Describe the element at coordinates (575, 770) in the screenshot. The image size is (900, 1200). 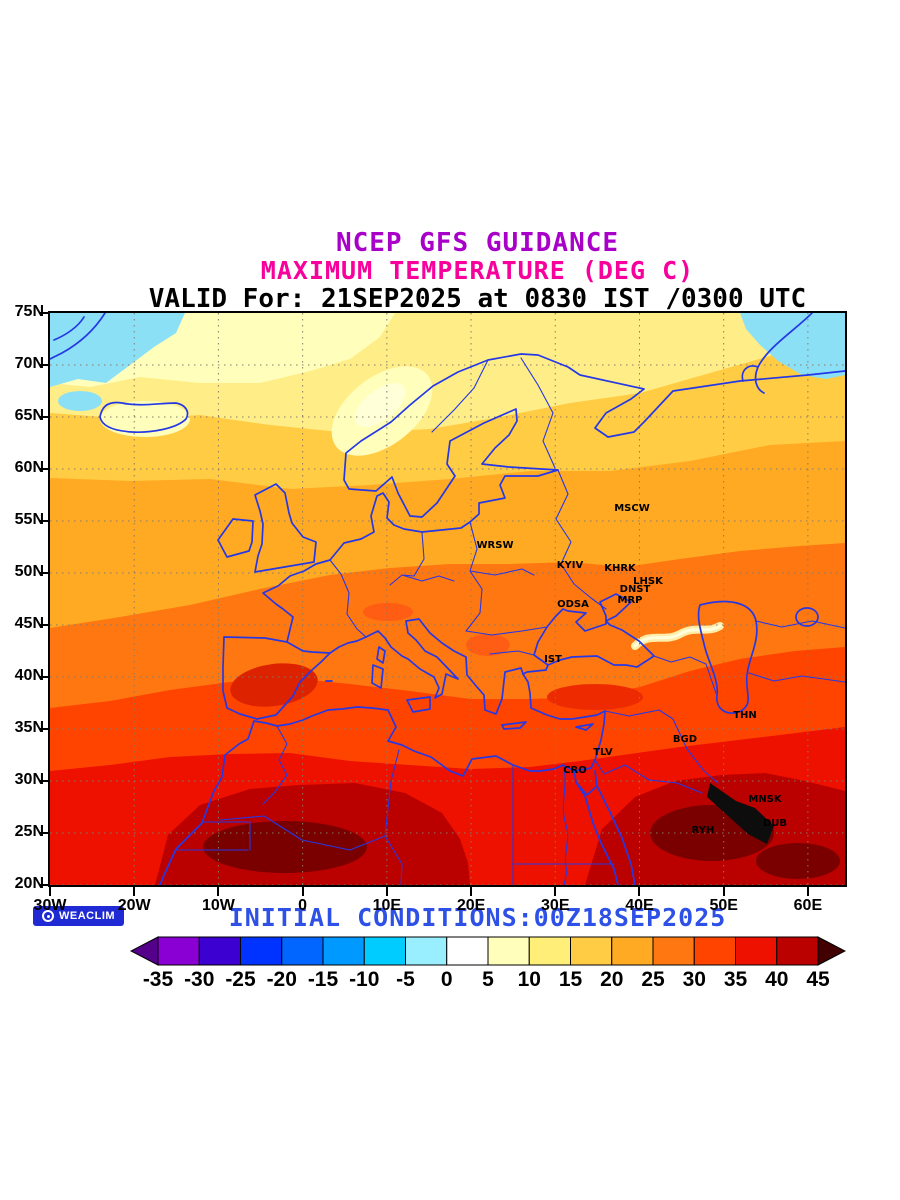
I see `city-label-cro: CRO` at that location.